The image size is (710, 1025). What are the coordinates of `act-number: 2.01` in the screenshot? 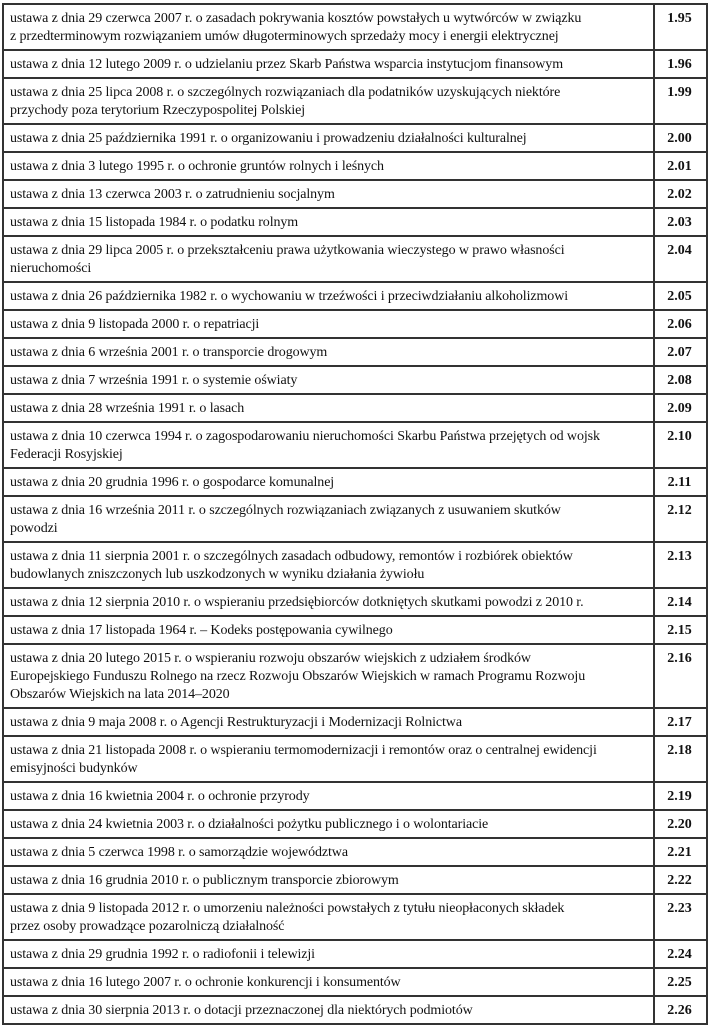 It's located at (680, 166).